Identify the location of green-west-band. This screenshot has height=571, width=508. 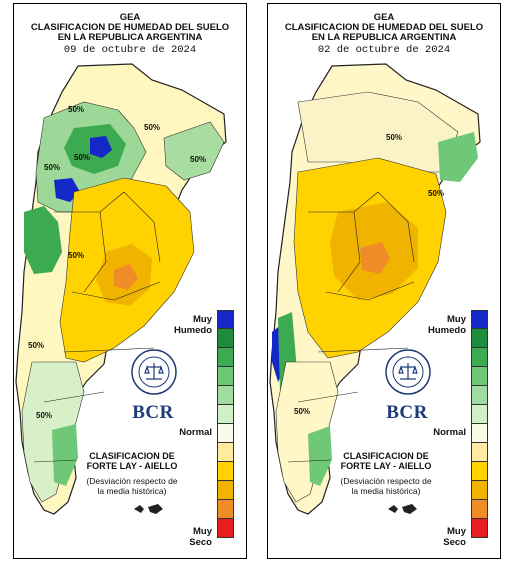
(43, 240).